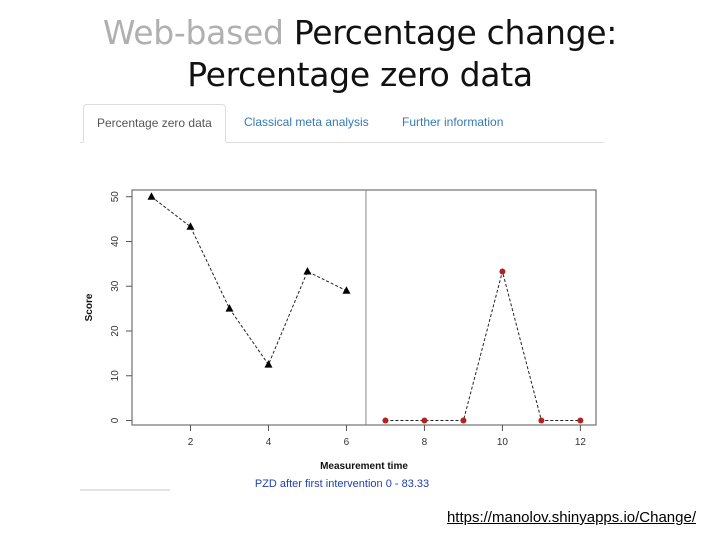 The height and width of the screenshot is (540, 720). Describe the element at coordinates (360, 74) in the screenshot. I see `title-line-2: Percentage zero data` at that location.